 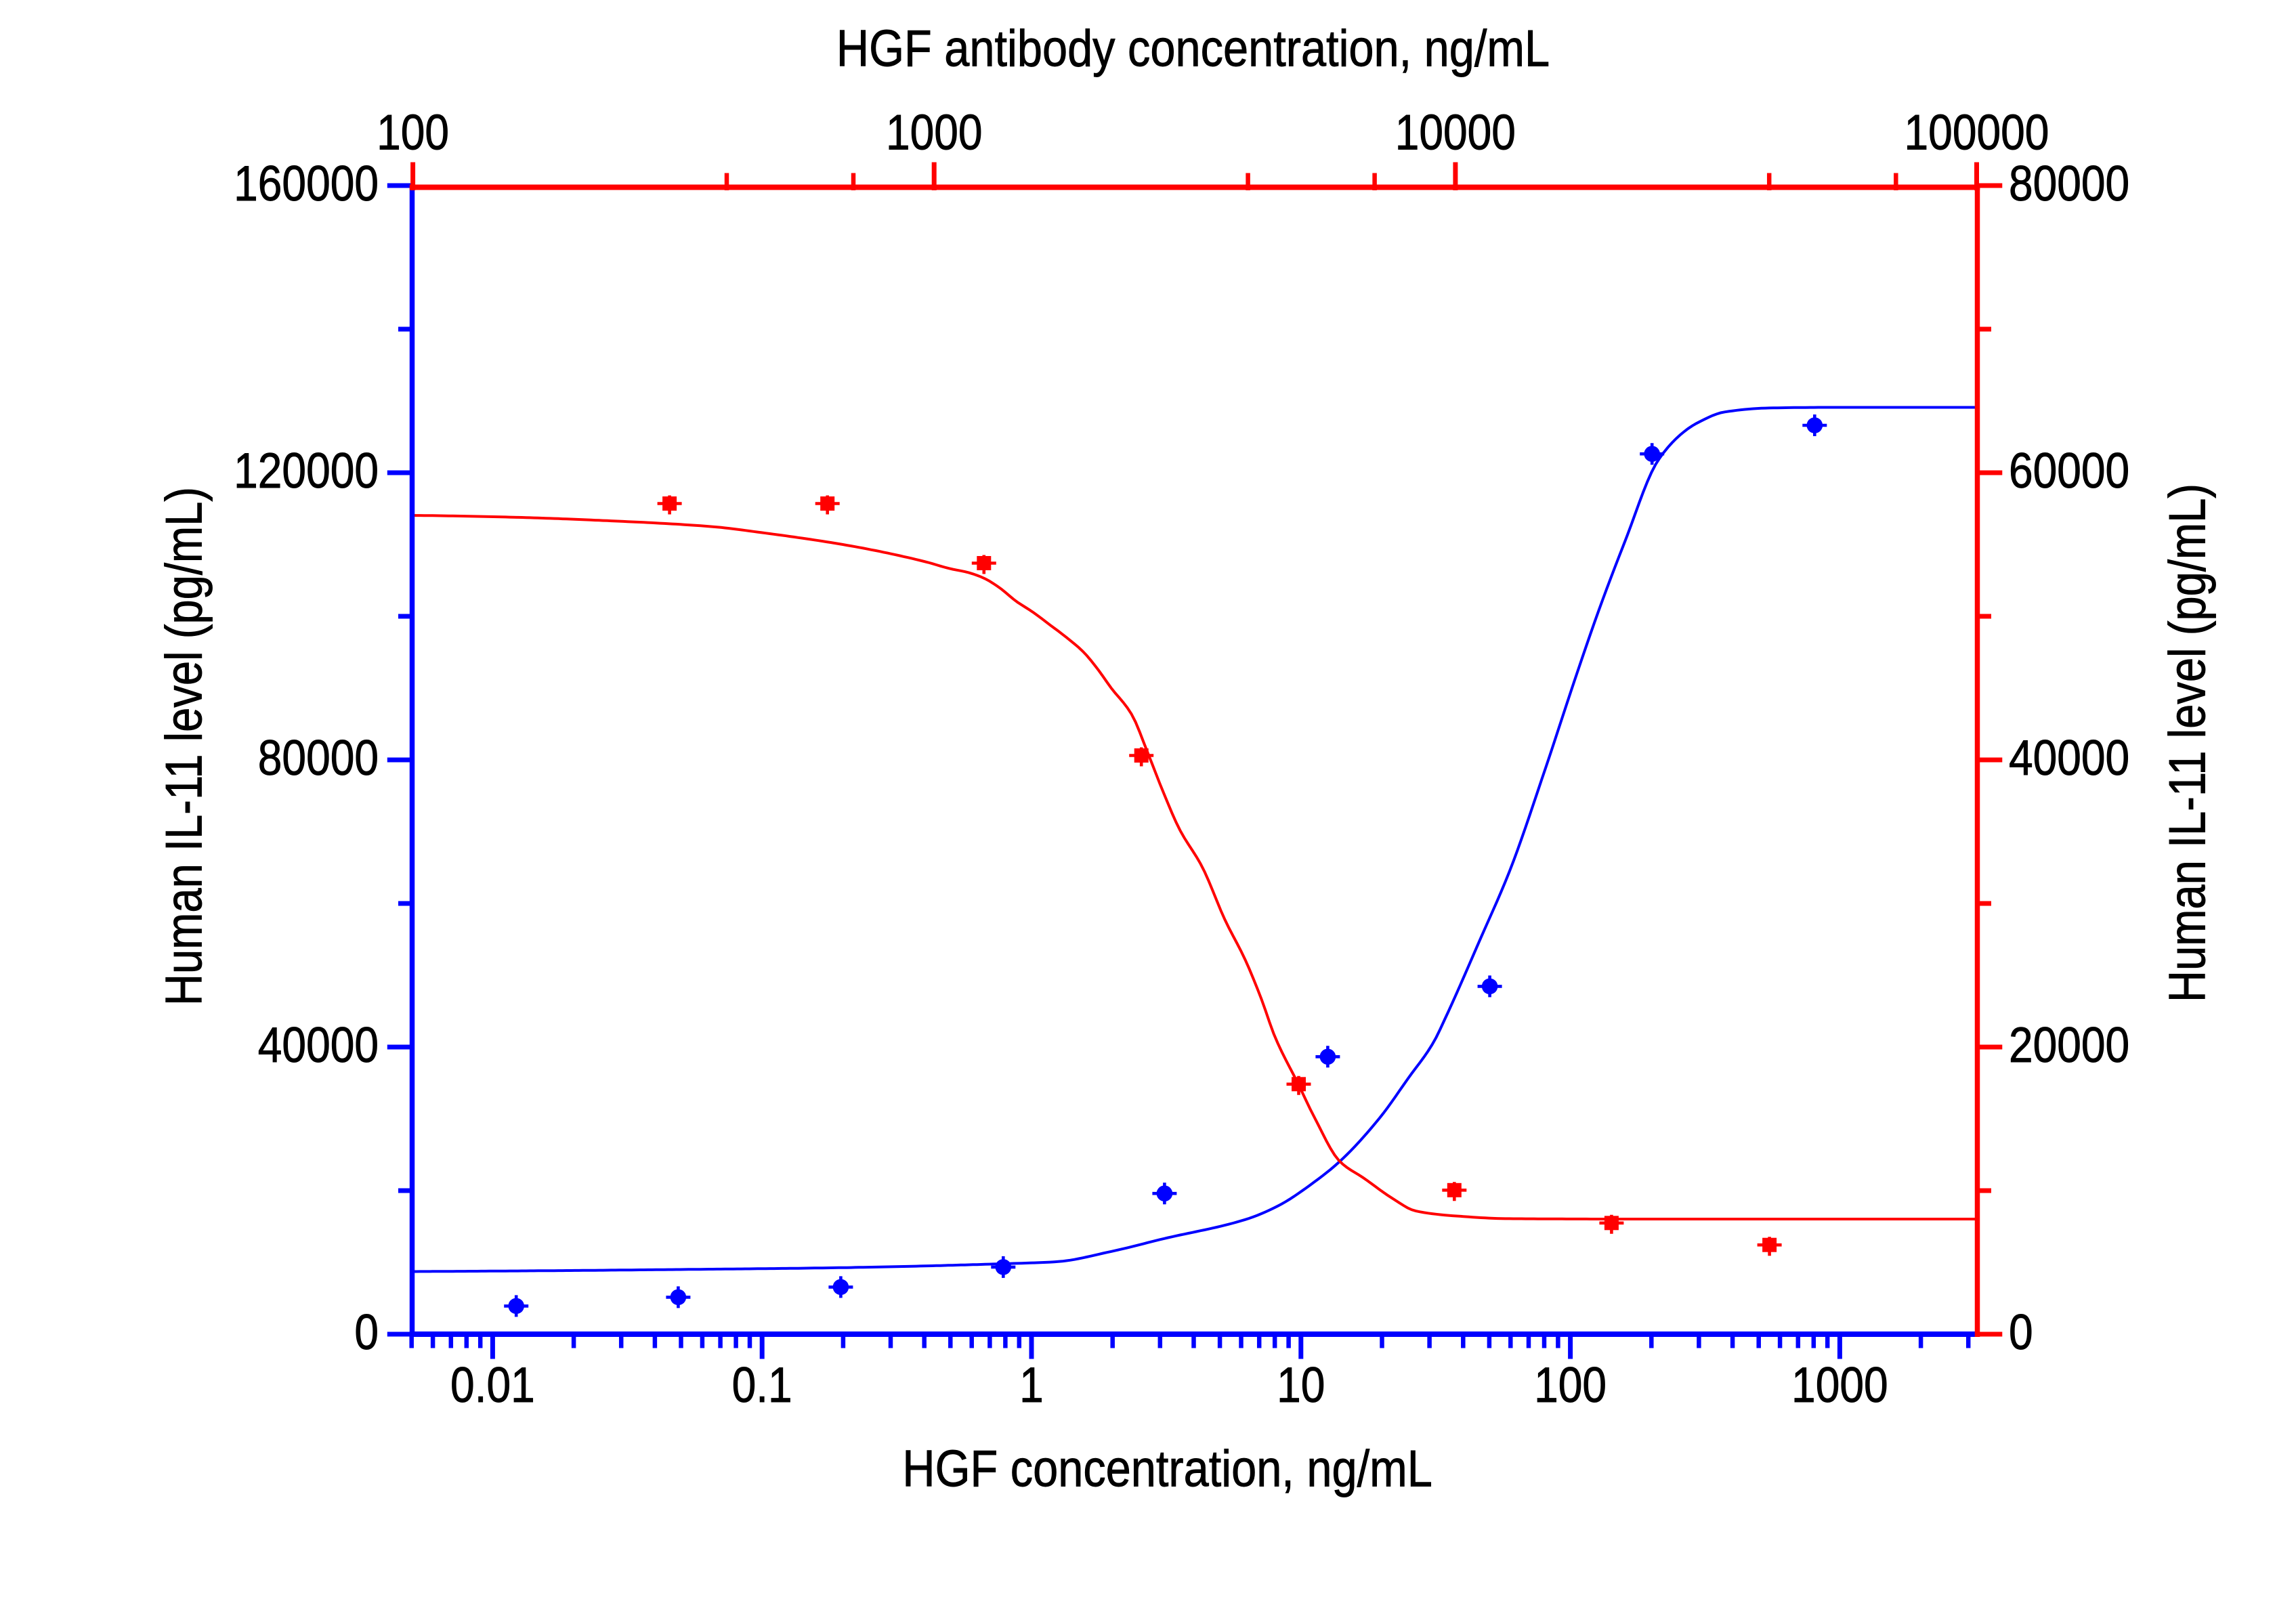 What do you see at coordinates (306, 183) in the screenshot?
I see `svg-text: 160000` at bounding box center [306, 183].